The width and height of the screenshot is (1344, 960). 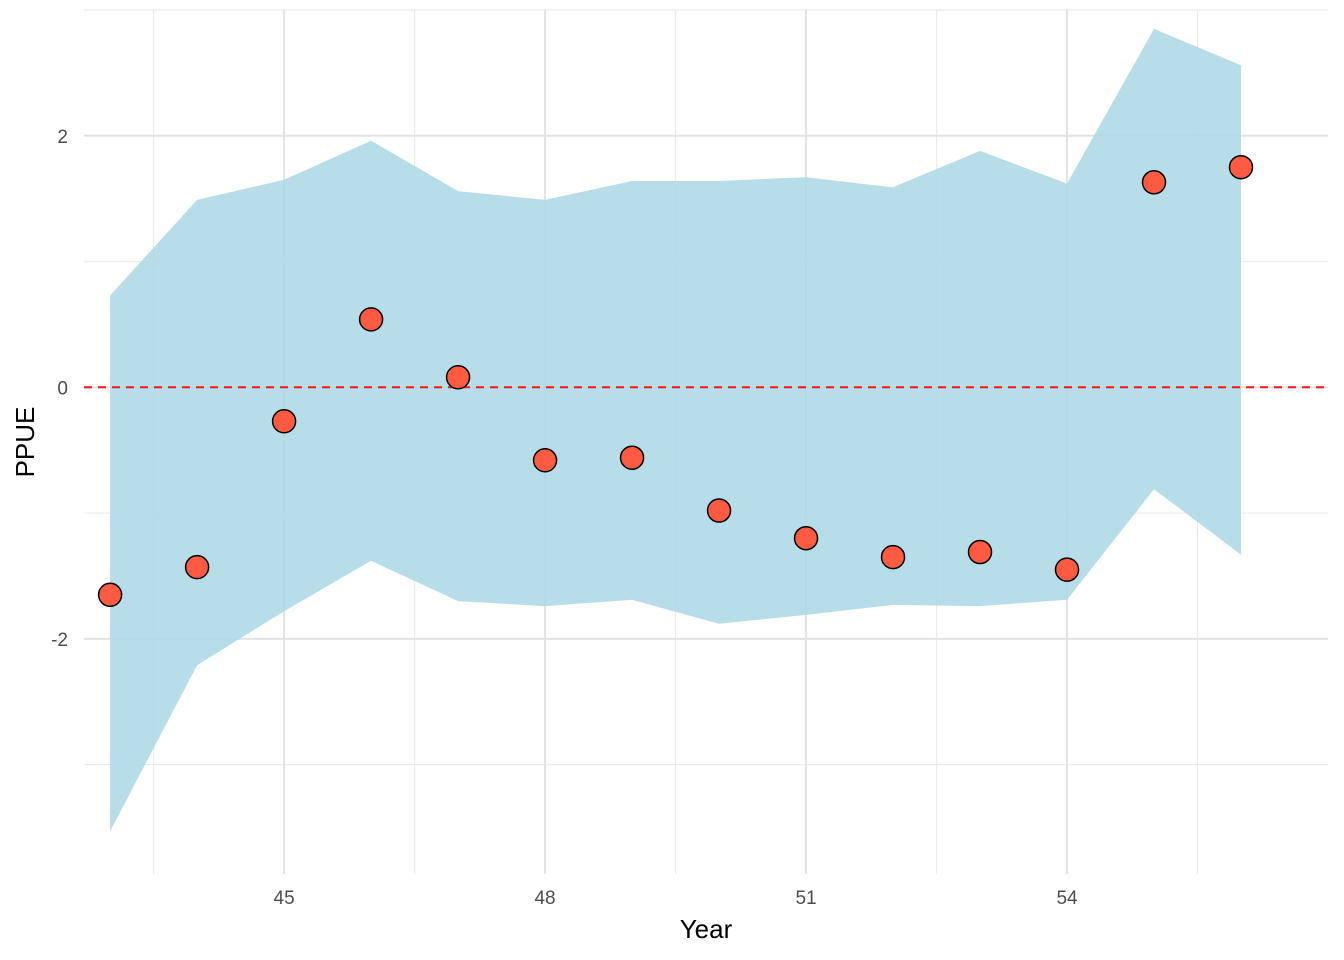 What do you see at coordinates (1067, 898) in the screenshot?
I see `x-tick-label: 54` at bounding box center [1067, 898].